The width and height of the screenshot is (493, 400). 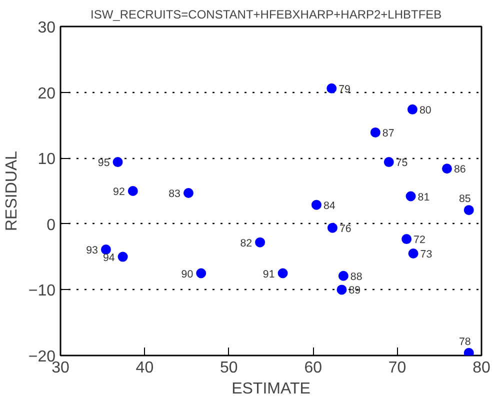 What do you see at coordinates (145, 368) in the screenshot?
I see `x-tick-label: 40` at bounding box center [145, 368].